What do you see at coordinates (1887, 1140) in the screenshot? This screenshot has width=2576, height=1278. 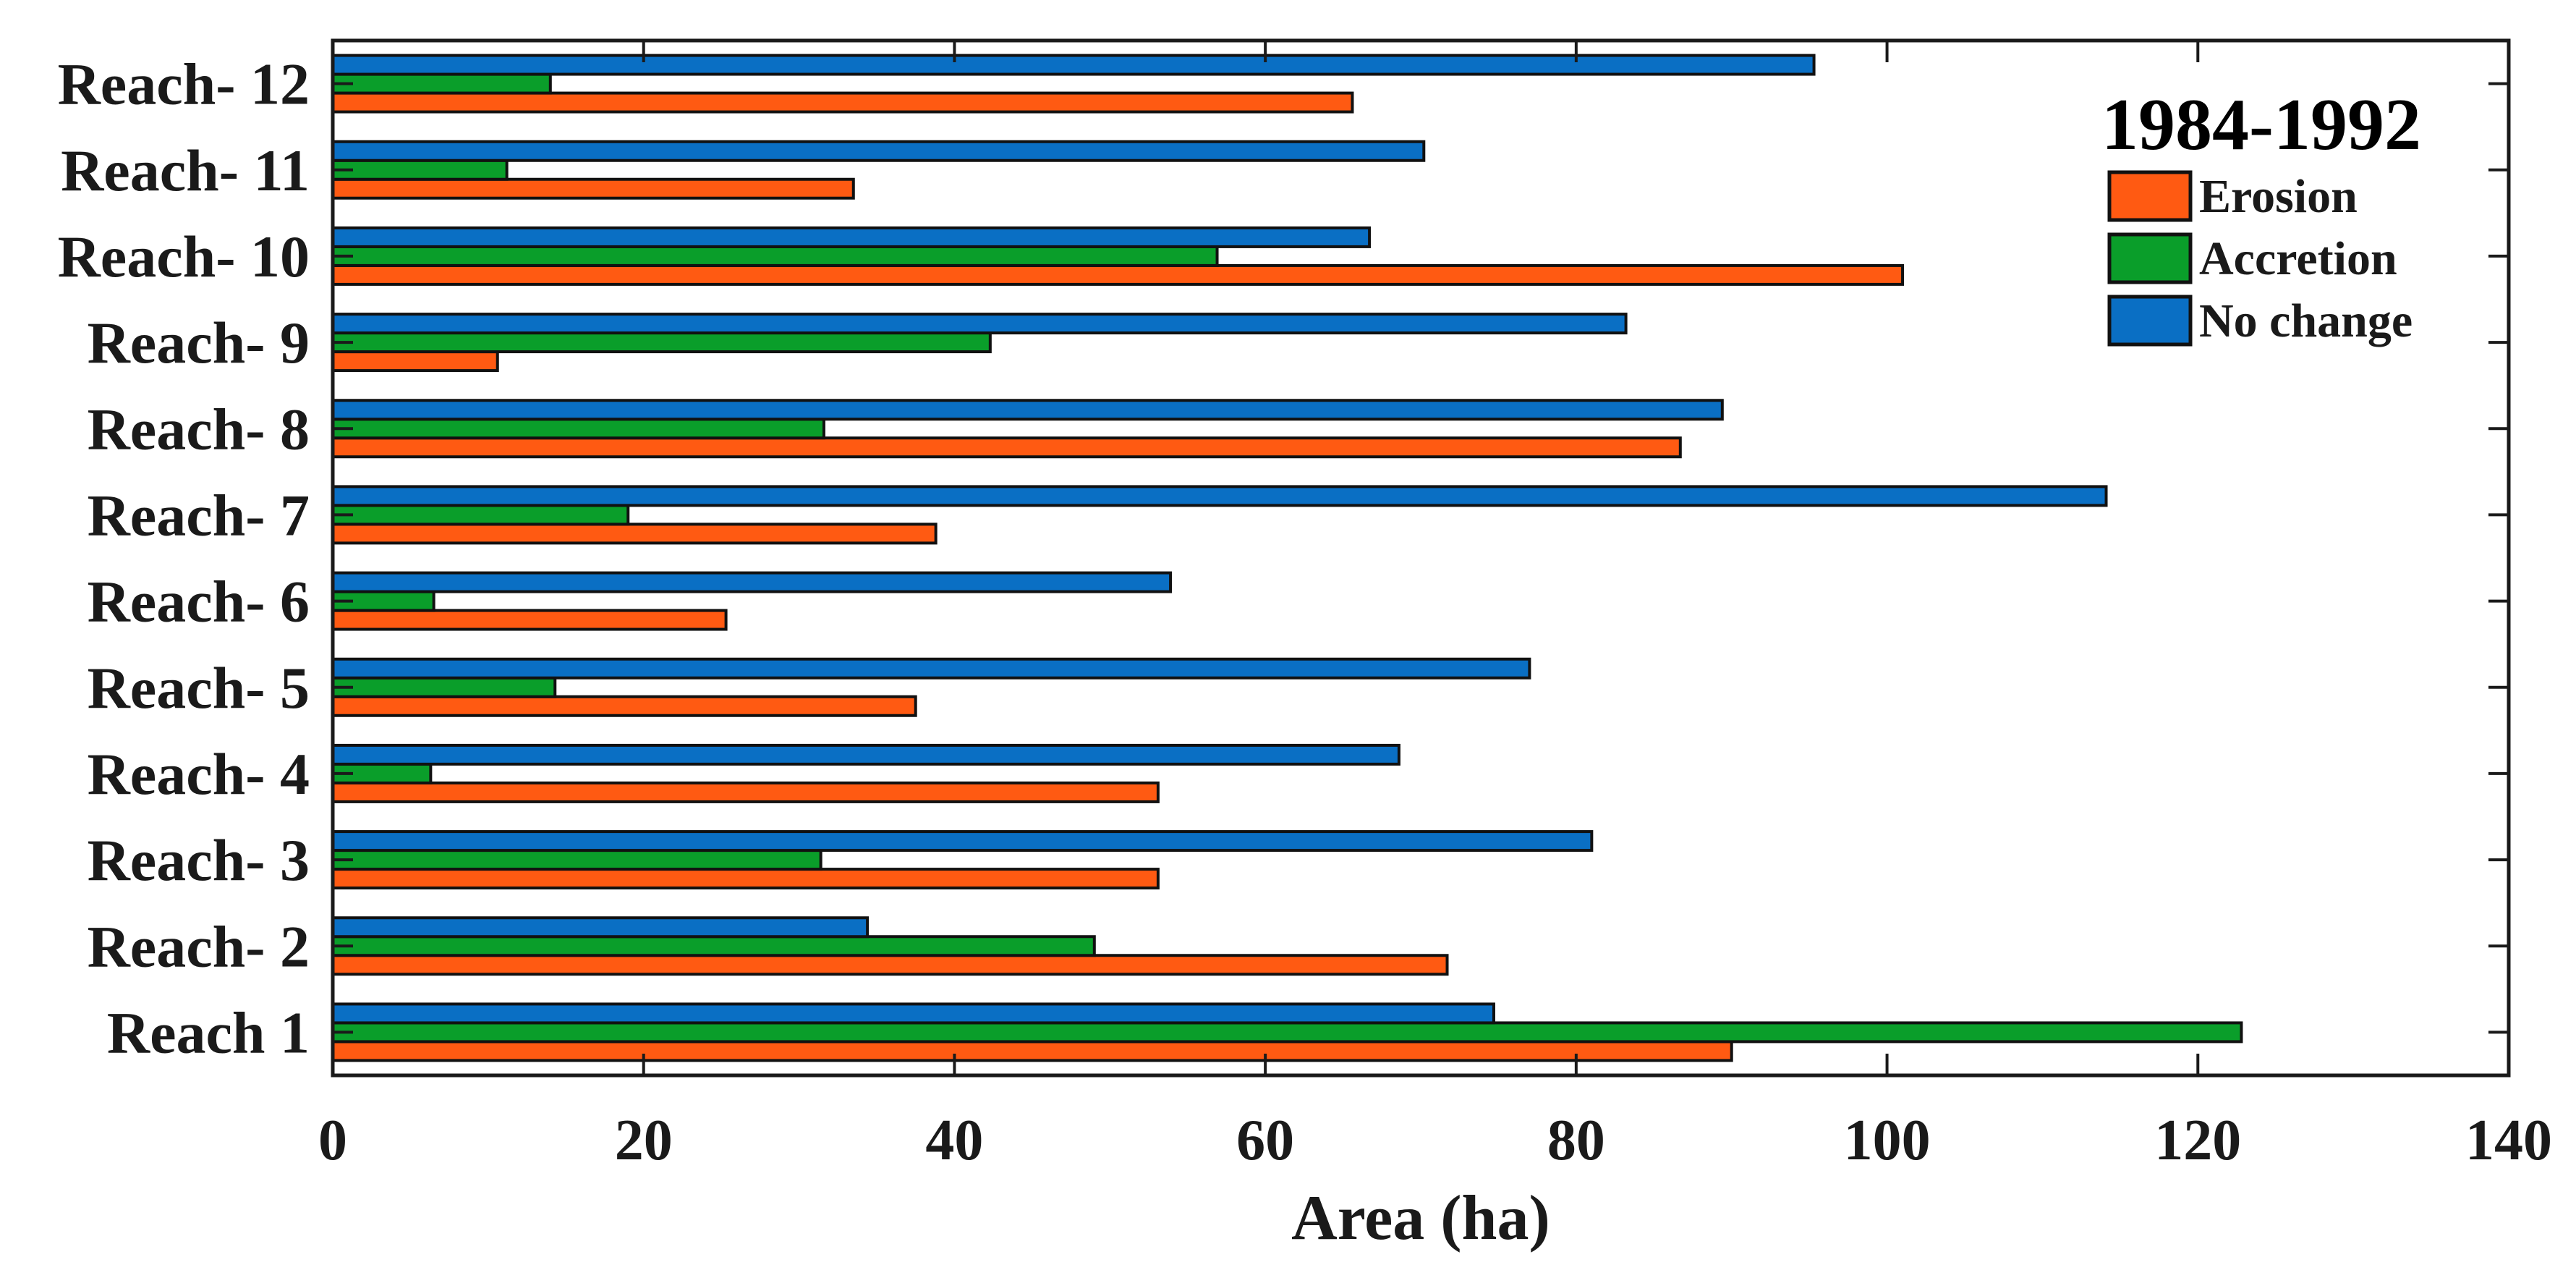 I see `x-tick-label: 100` at bounding box center [1887, 1140].